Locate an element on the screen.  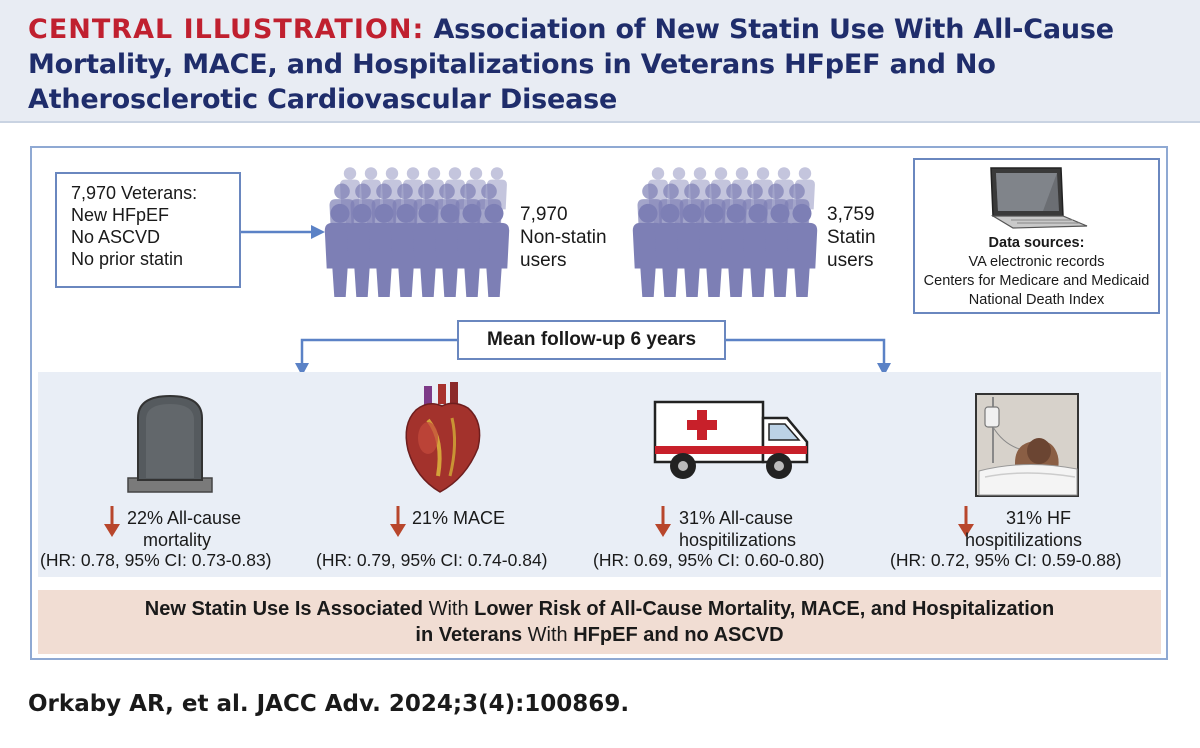
outcome-mortality-hr: (HR: 0.78, 95% CI: 0.73-0.83) is located at coordinates (156, 560).